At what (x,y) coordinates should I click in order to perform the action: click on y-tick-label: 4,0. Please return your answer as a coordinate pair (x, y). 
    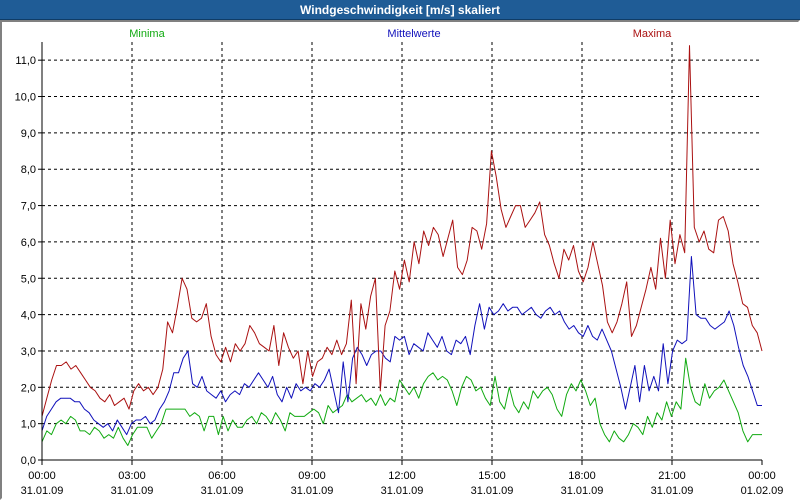
    Looking at the image, I should click on (28, 316).